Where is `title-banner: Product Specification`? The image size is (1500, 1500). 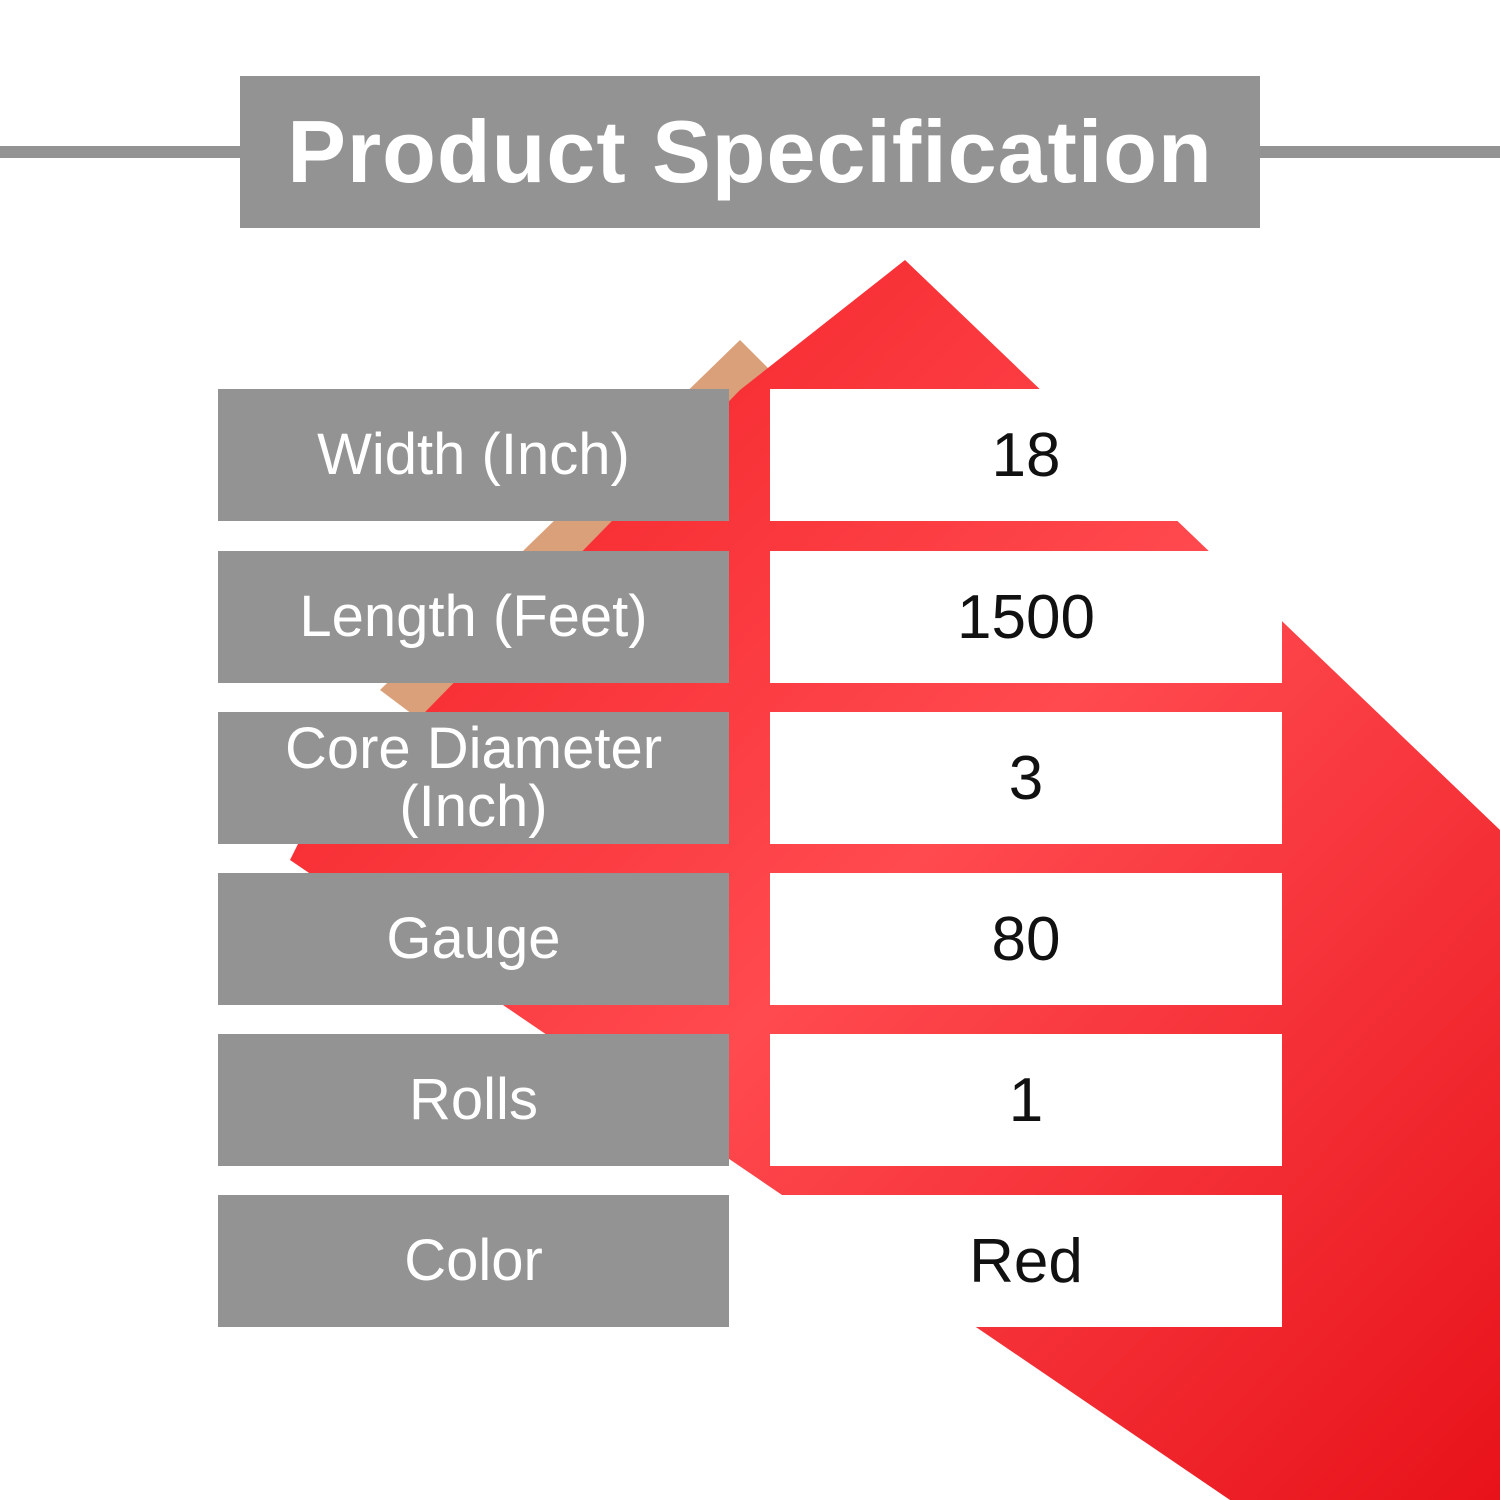
title-banner: Product Specification is located at coordinates (750, 152).